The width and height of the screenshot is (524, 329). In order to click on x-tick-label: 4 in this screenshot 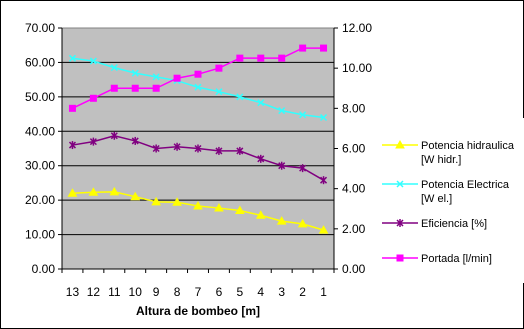, I will do `click(260, 292)`.